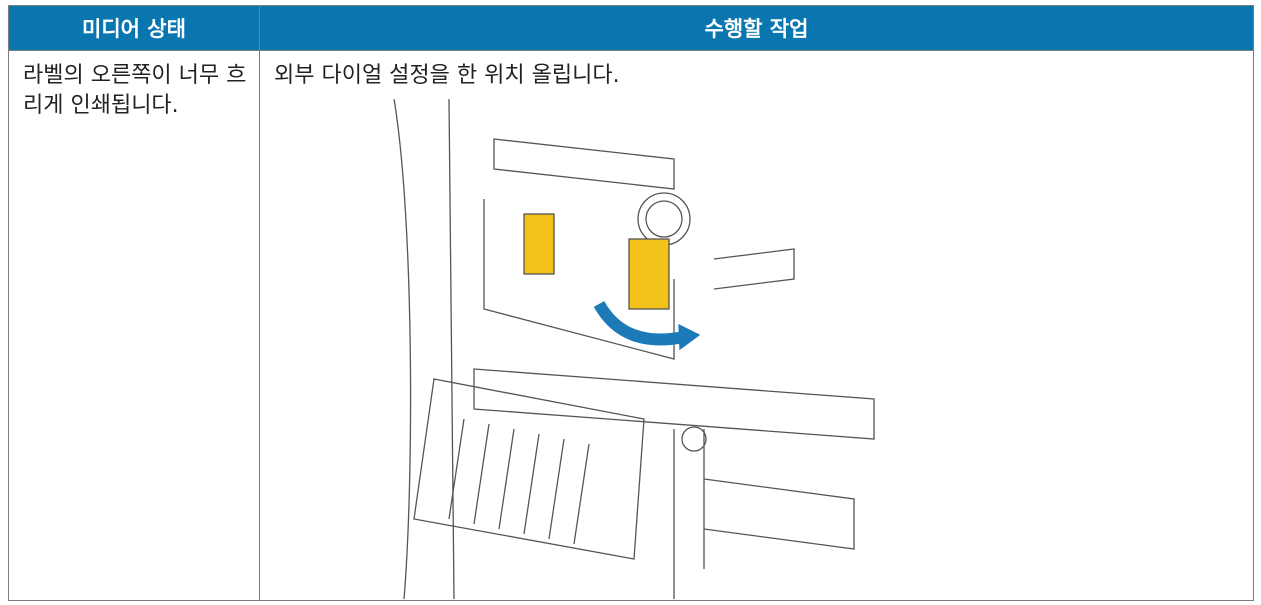 This screenshot has height=605, width=1261. What do you see at coordinates (674, 404) in the screenshot?
I see `print-head` at bounding box center [674, 404].